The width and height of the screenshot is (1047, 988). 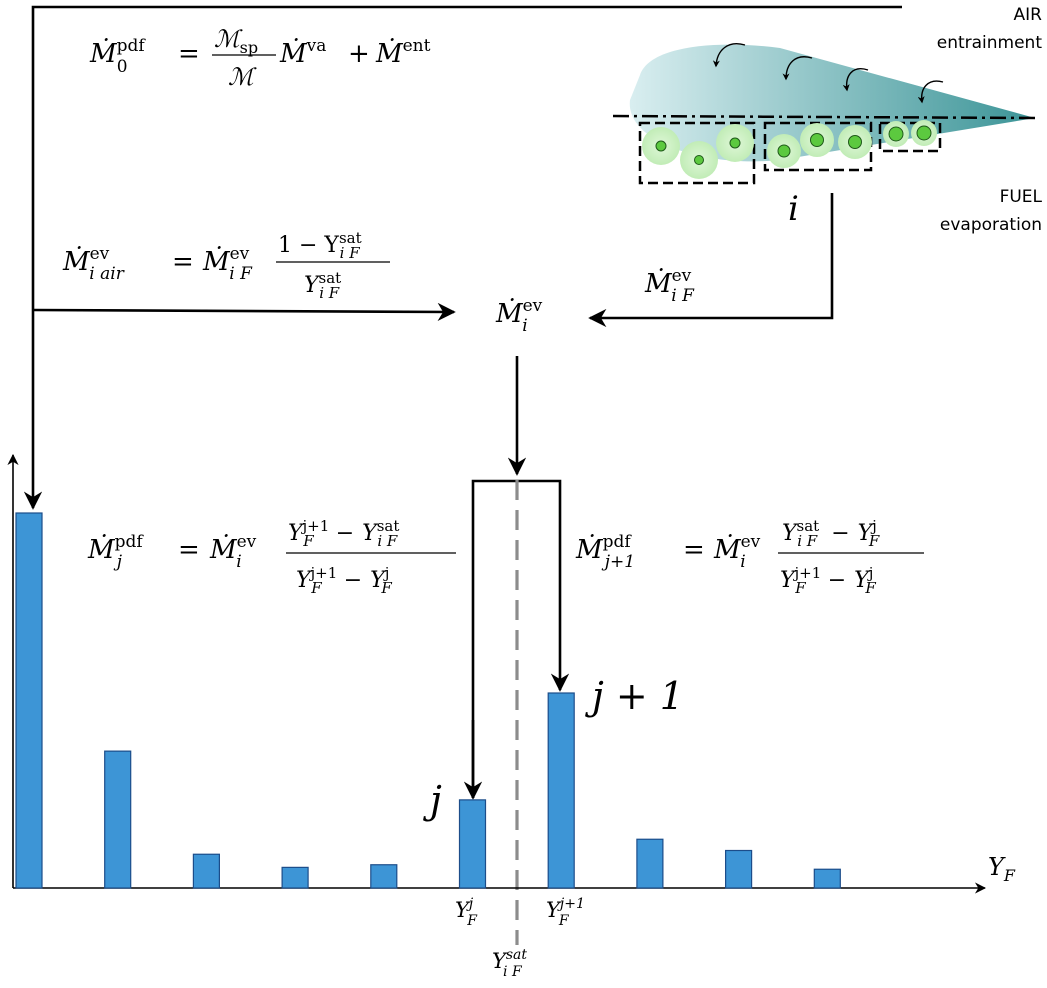 I want to click on equation-pdf-j: Ṁpdf j = Ṁev i Yj+1 F − Ysat i F Yj+1 F − Yj F, so click(x=271, y=557).